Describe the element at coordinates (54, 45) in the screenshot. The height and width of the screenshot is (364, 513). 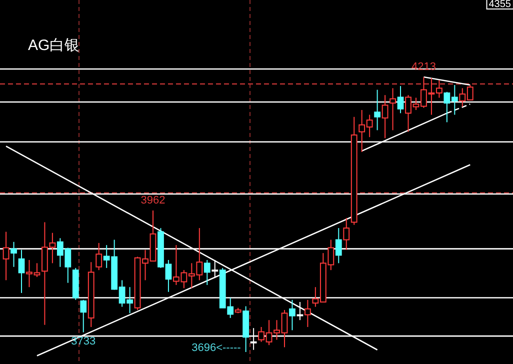
I see `chart-title: AG白银` at that location.